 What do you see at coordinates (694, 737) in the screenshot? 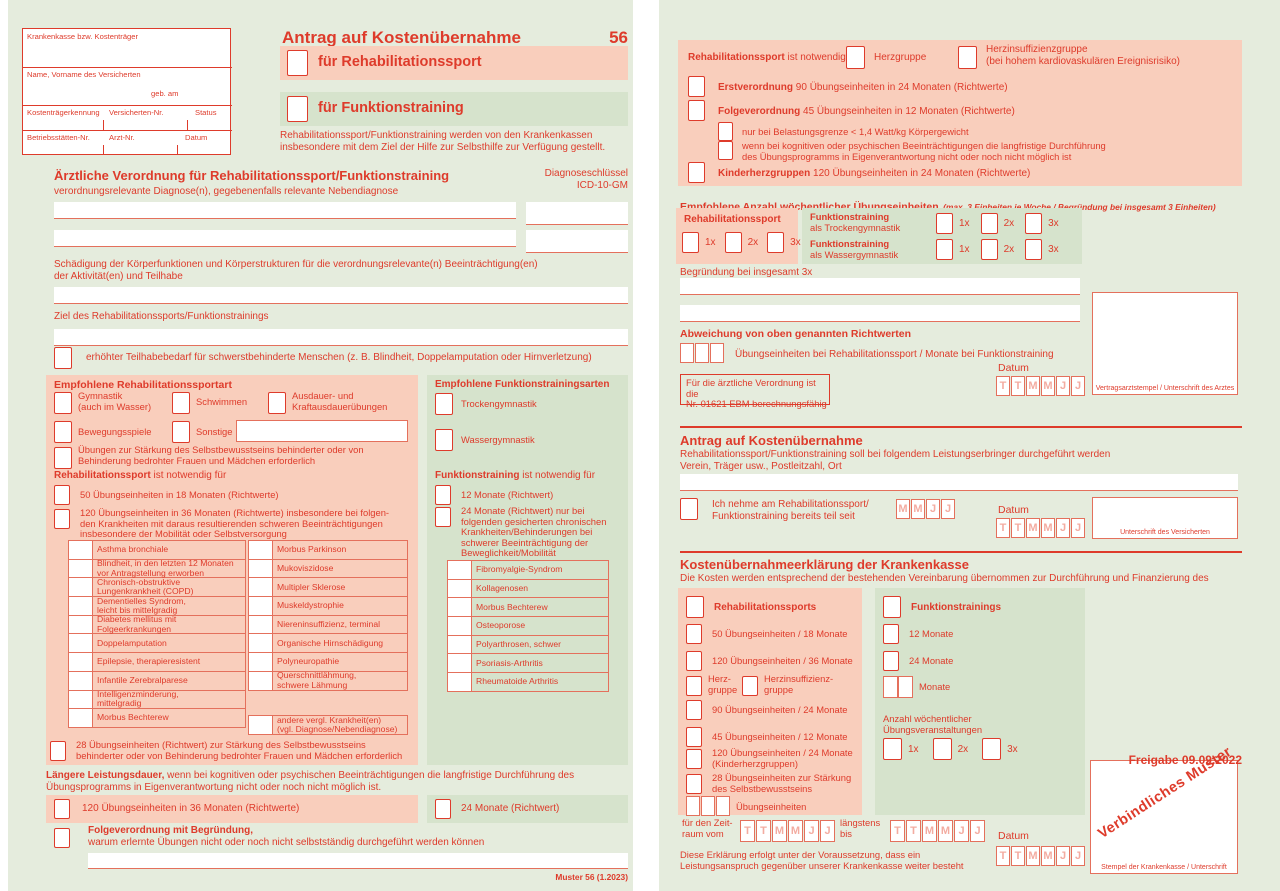
I see `k45-checkbox` at bounding box center [694, 737].